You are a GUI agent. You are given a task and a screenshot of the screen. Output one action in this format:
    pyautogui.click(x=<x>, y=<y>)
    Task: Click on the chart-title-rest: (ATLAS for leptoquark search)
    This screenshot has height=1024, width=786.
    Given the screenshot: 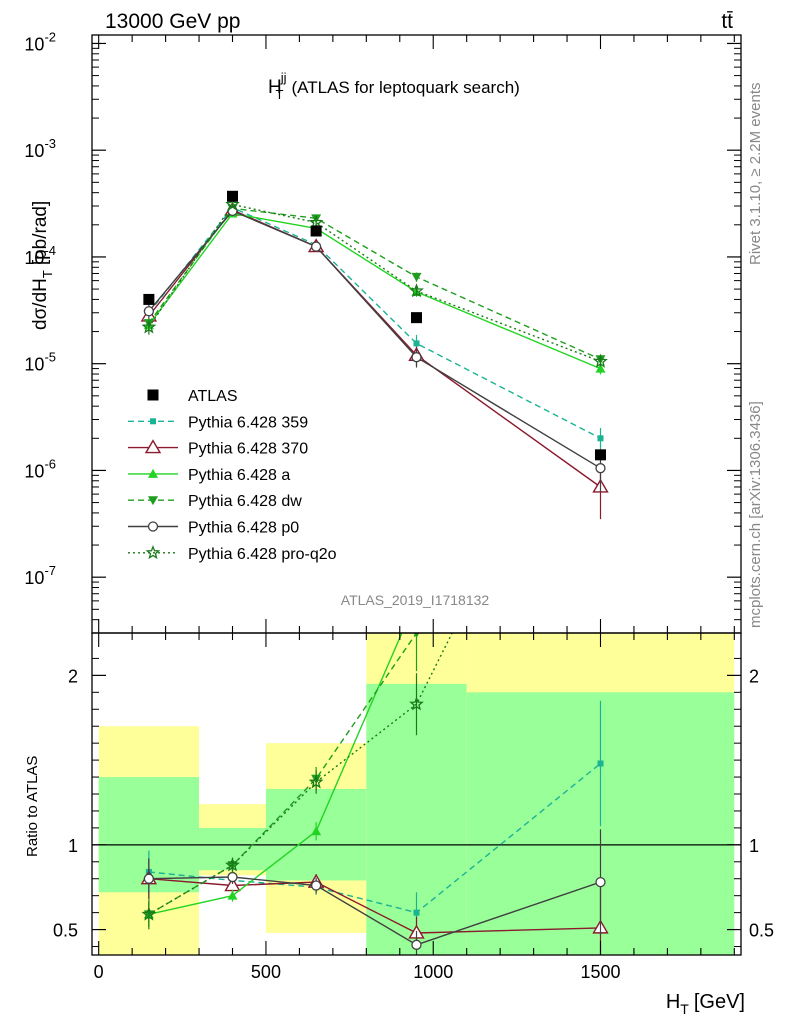 What is the action you would take?
    pyautogui.click(x=405, y=87)
    